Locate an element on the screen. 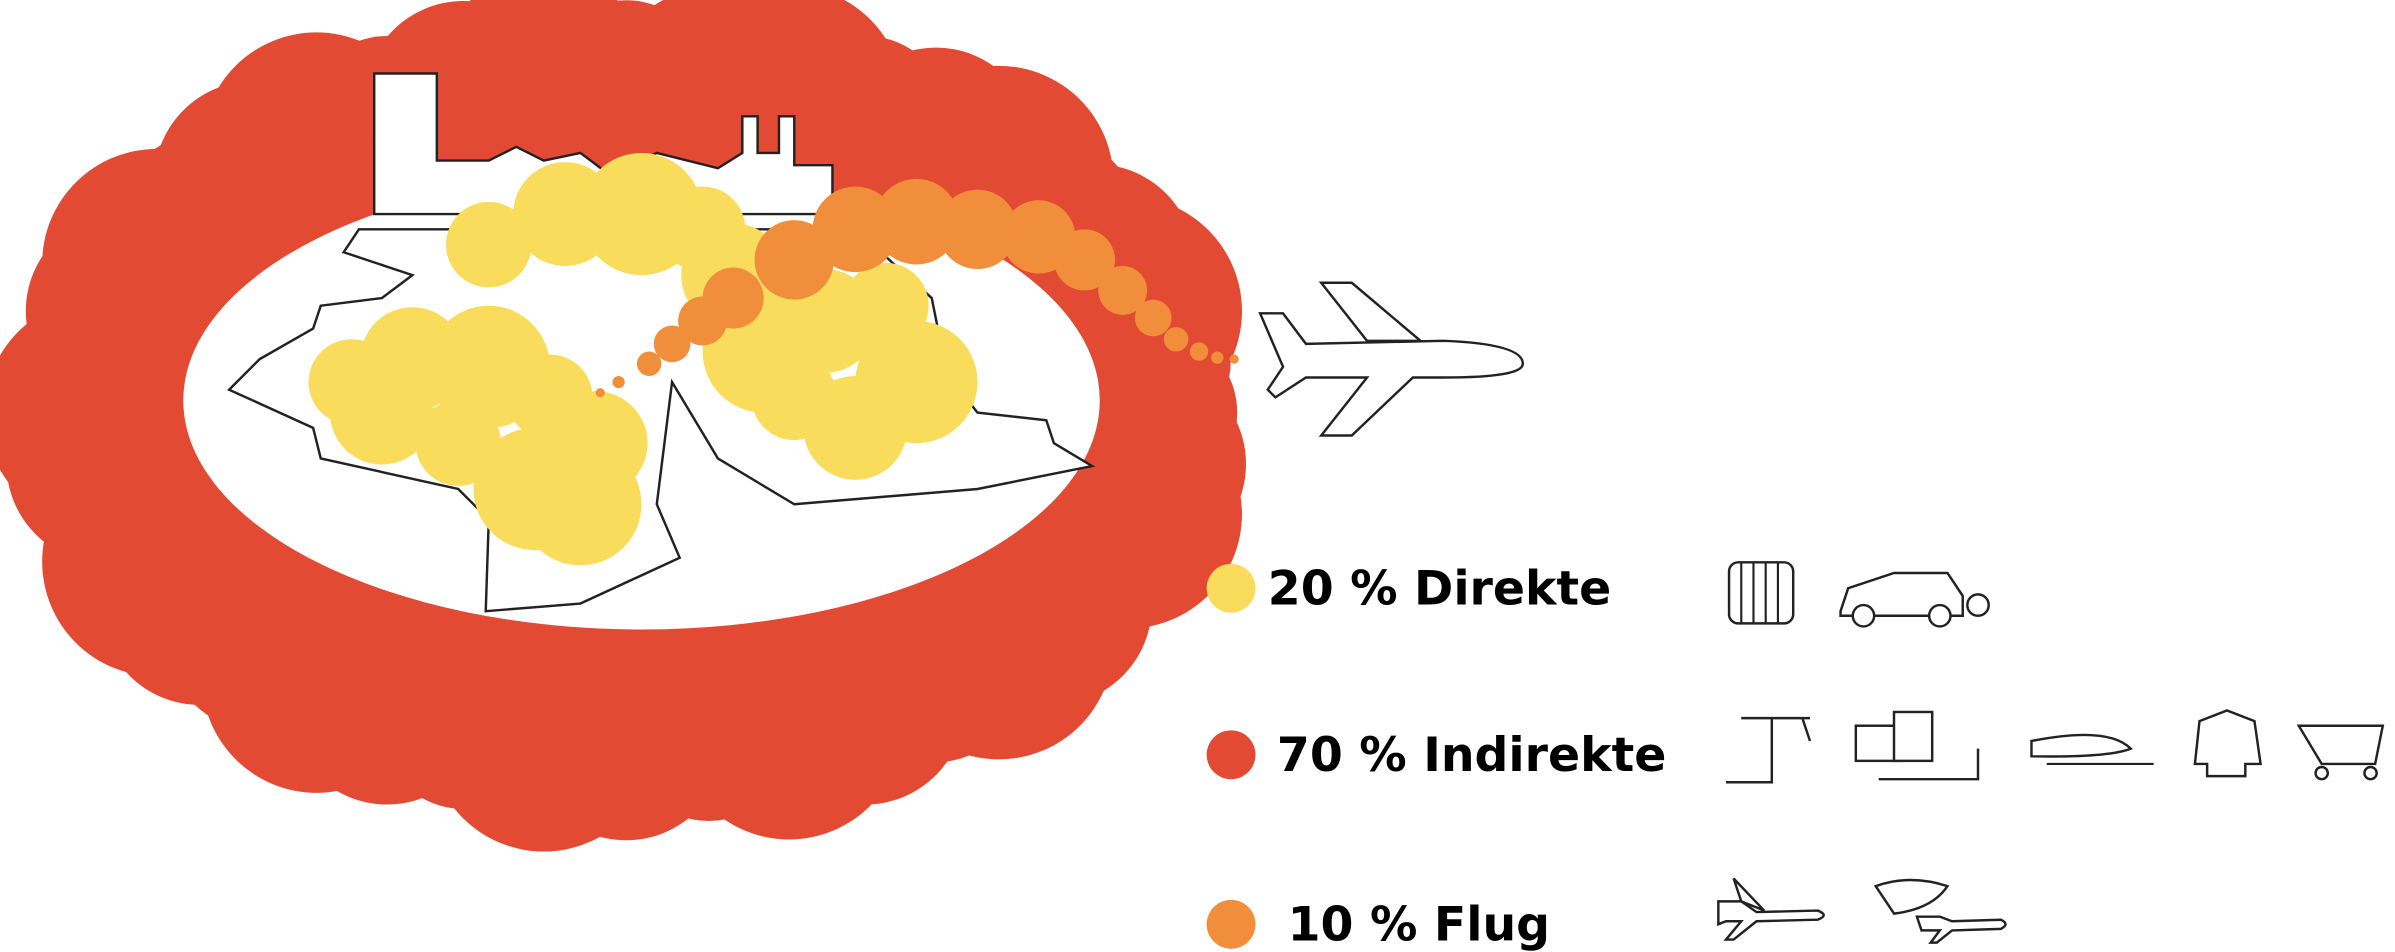  yellow-clouds is located at coordinates (643, 359).